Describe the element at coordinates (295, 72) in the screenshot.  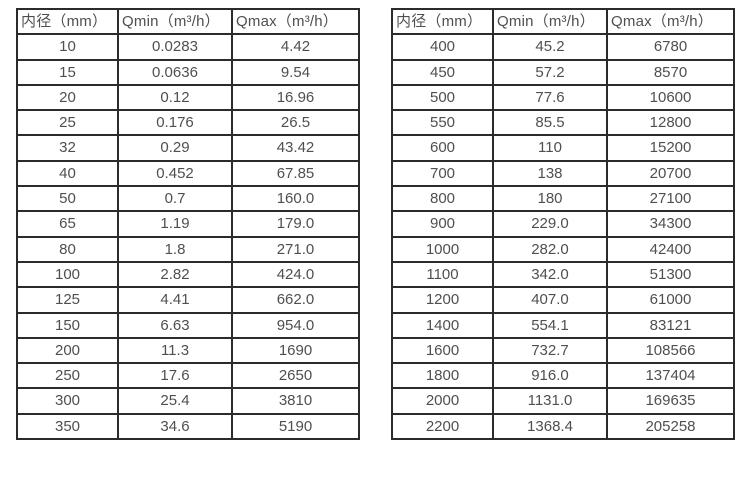
I see `table-cell: 9.54` at that location.